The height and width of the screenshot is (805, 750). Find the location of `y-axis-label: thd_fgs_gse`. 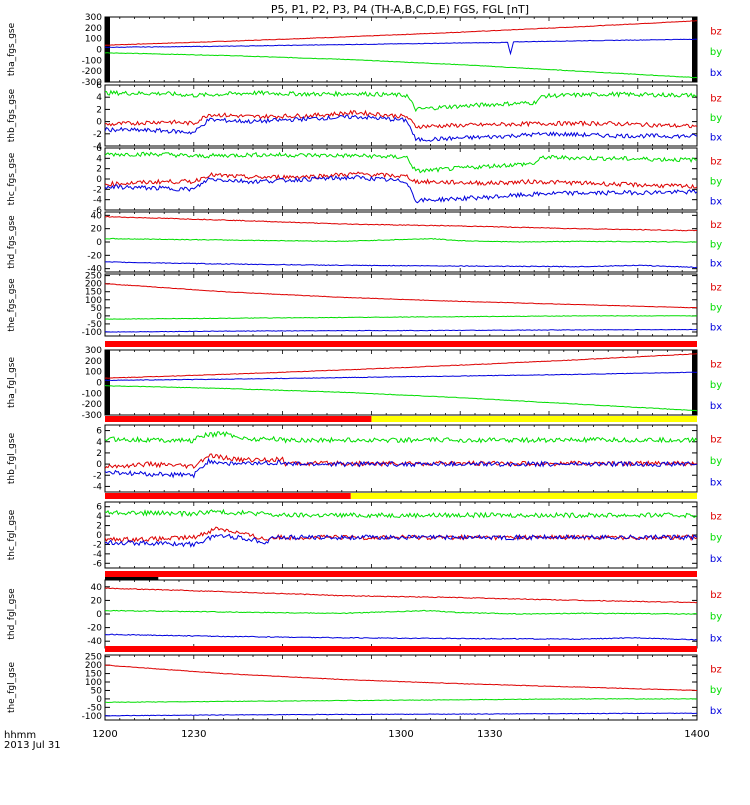

y-axis-label: thd_fgs_gse is located at coordinates (12, 242).